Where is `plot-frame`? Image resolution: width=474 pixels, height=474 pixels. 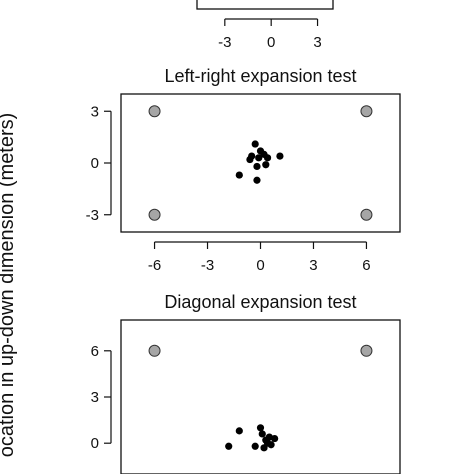 plot-frame is located at coordinates (265, 5).